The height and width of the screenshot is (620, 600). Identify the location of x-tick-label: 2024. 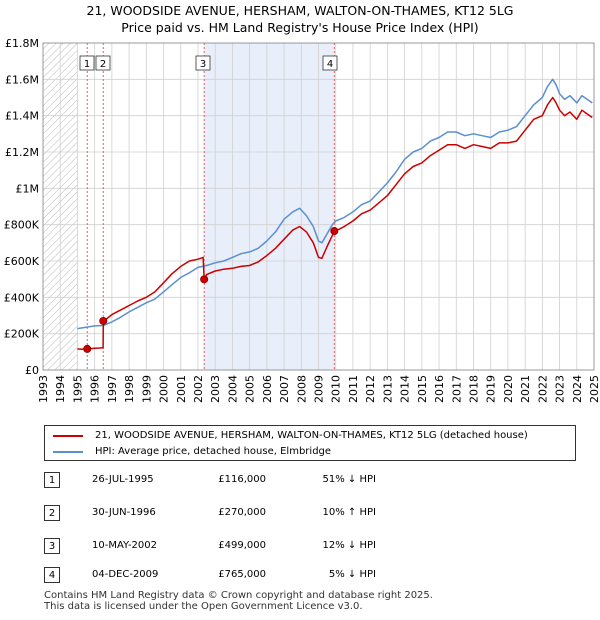
(577, 389).